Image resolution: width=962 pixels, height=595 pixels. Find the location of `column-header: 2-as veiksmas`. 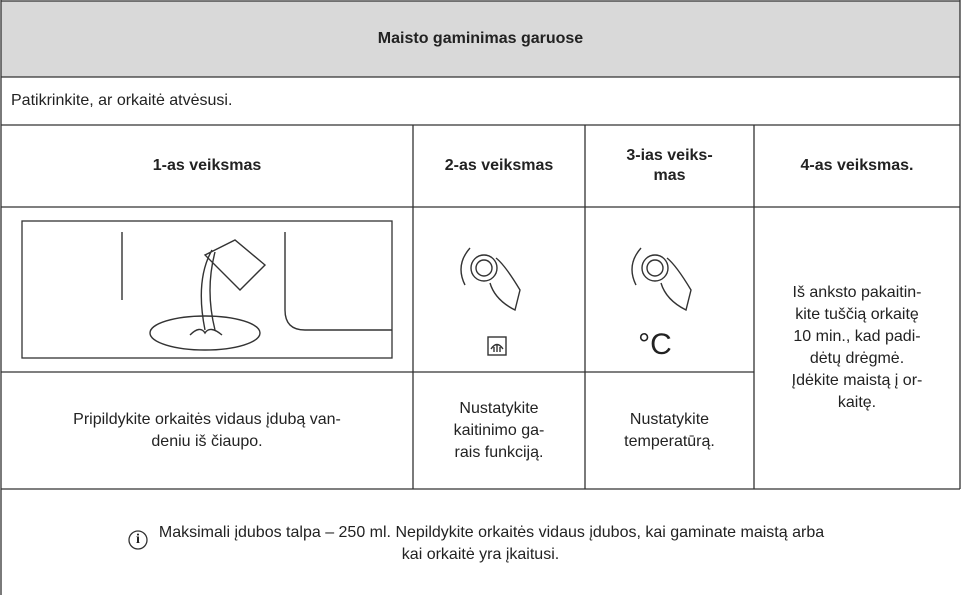

column-header: 2-as veiksmas is located at coordinates (499, 165).